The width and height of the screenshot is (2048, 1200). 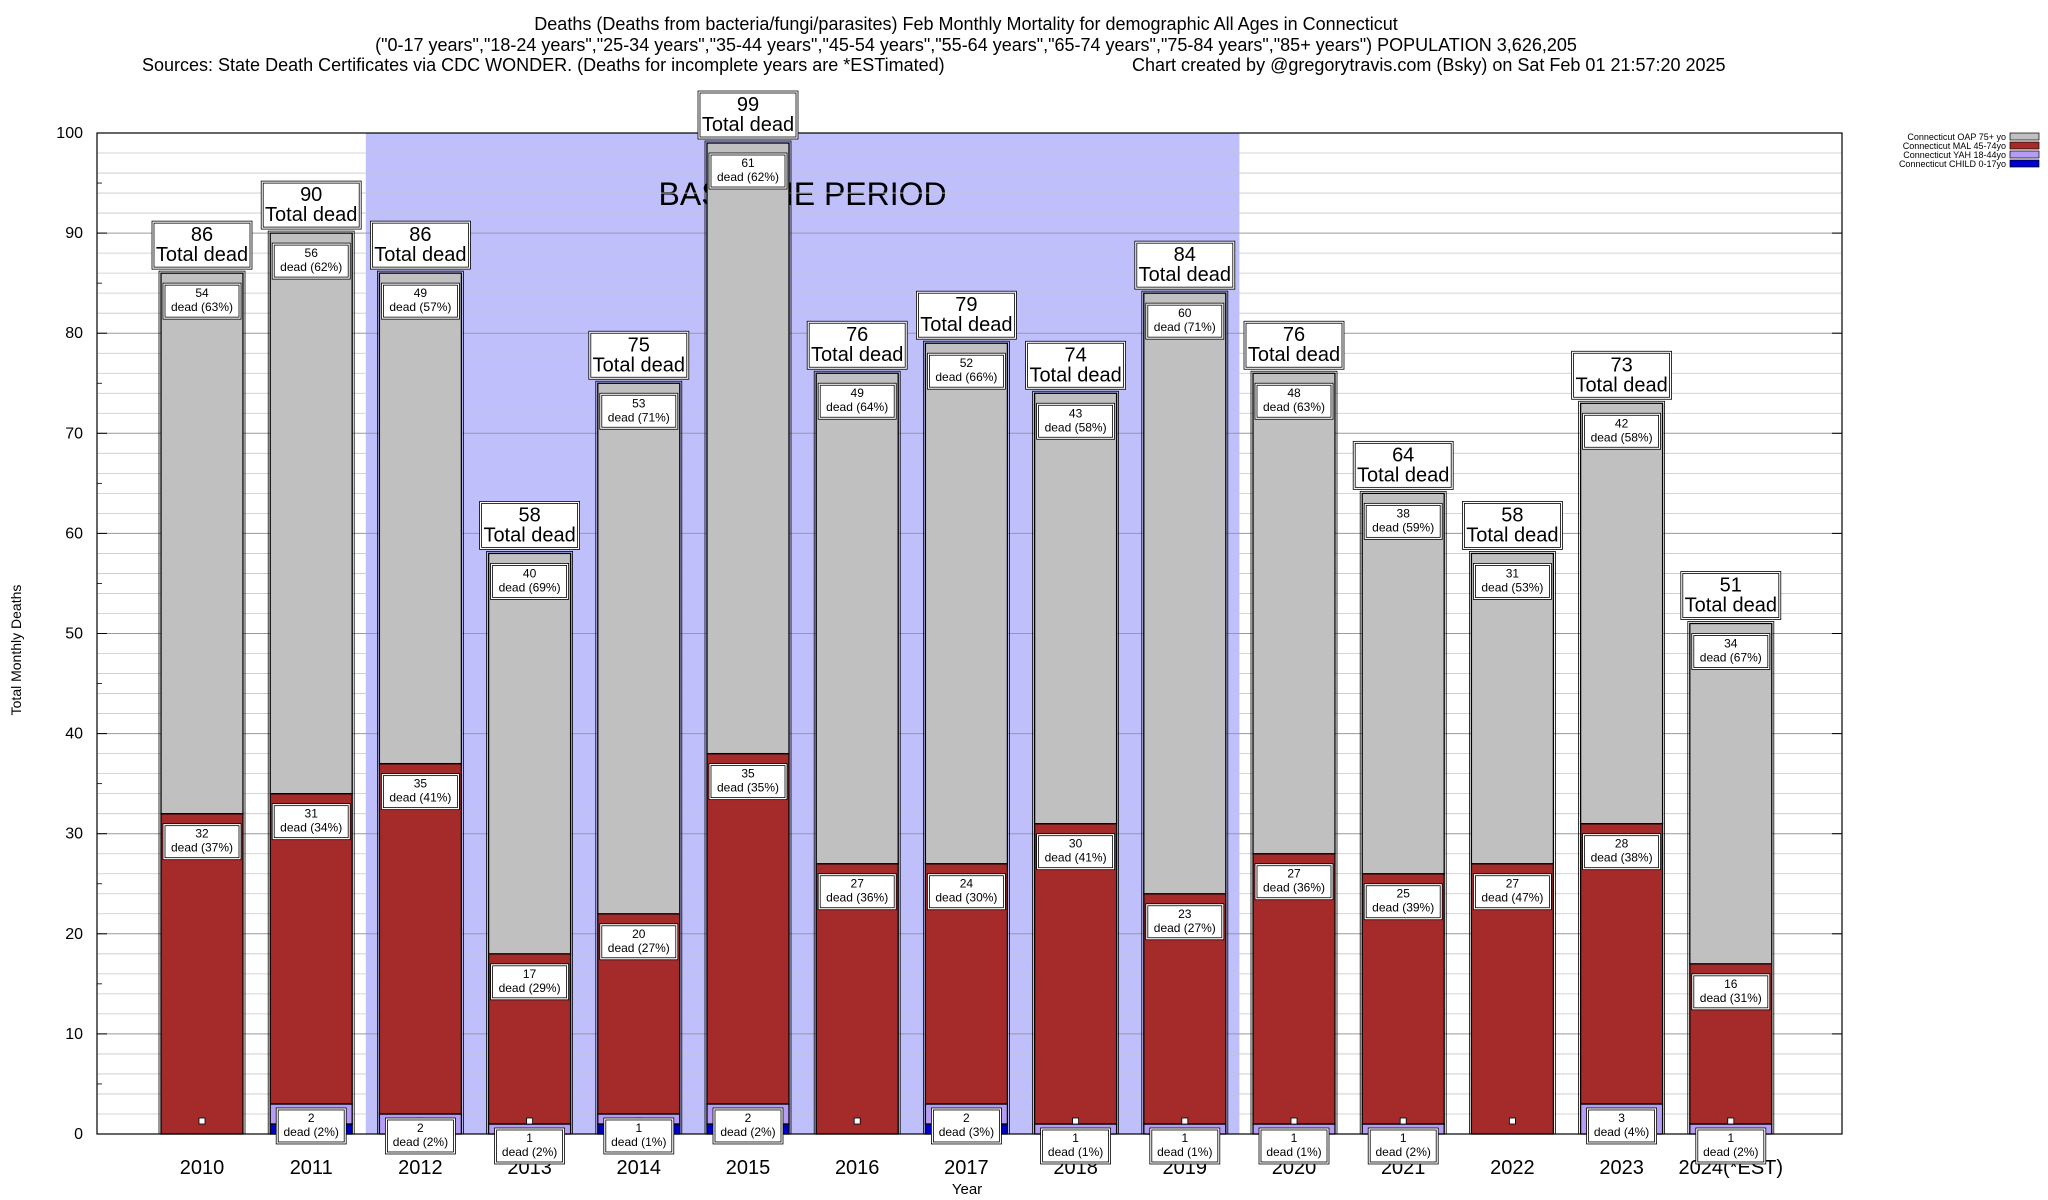 I want to click on data-label-line: 17, so click(x=530, y=974).